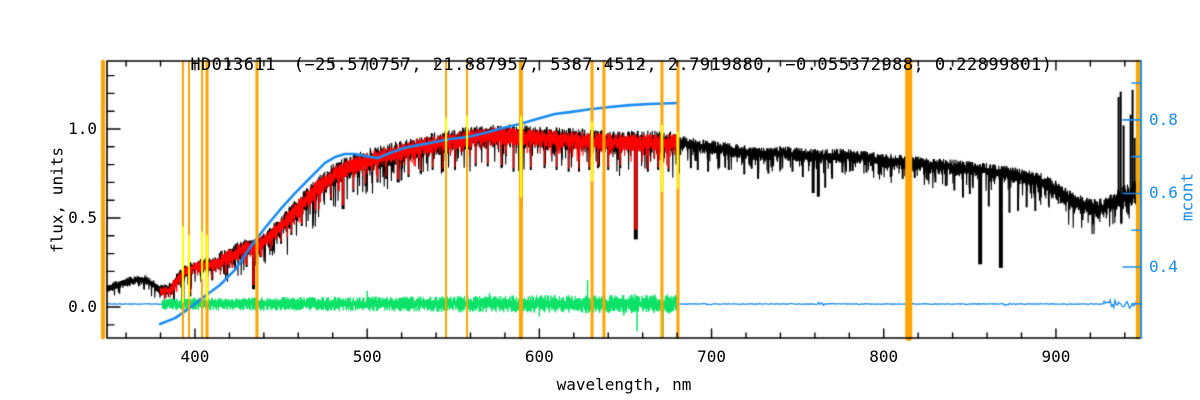 Image resolution: width=1200 pixels, height=400 pixels. I want to click on x-tick-label: 900, so click(1056, 356).